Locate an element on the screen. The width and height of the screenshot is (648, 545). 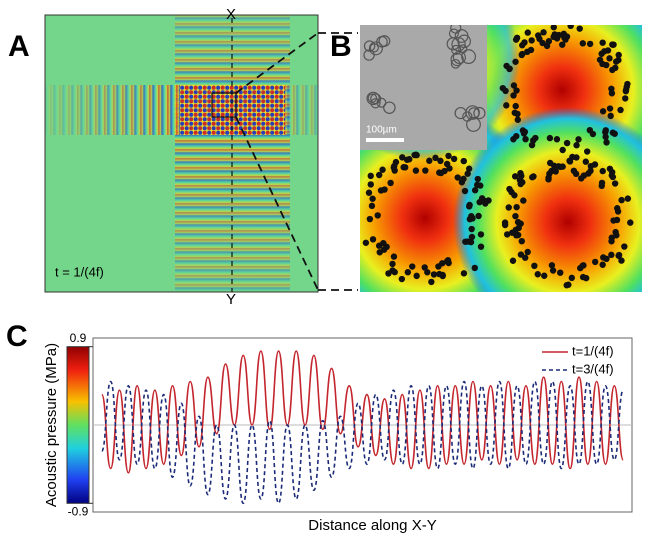
legend-label: t=3/(4f) is located at coordinates (593, 368).